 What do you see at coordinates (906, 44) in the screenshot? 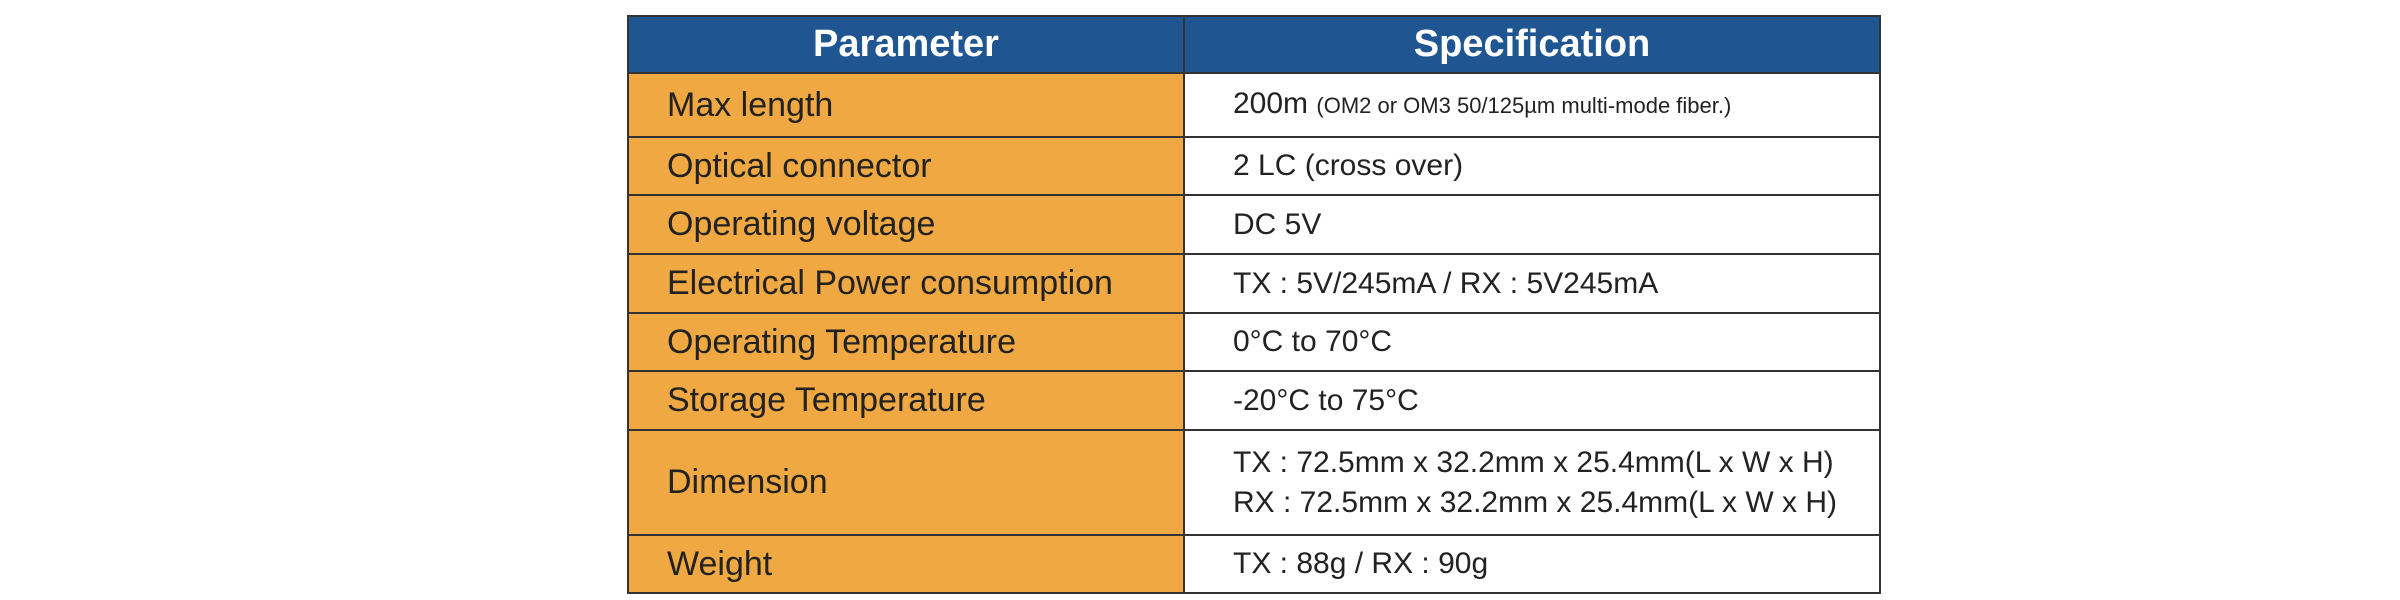
I see `header-cell: Parameter` at bounding box center [906, 44].